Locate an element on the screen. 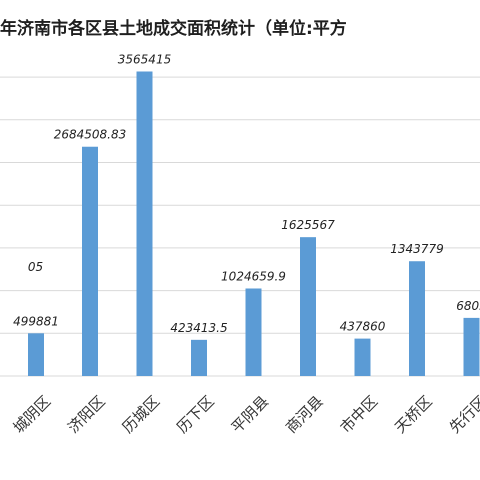 The height and width of the screenshot is (480, 480). data-label: 499881 is located at coordinates (36, 321).